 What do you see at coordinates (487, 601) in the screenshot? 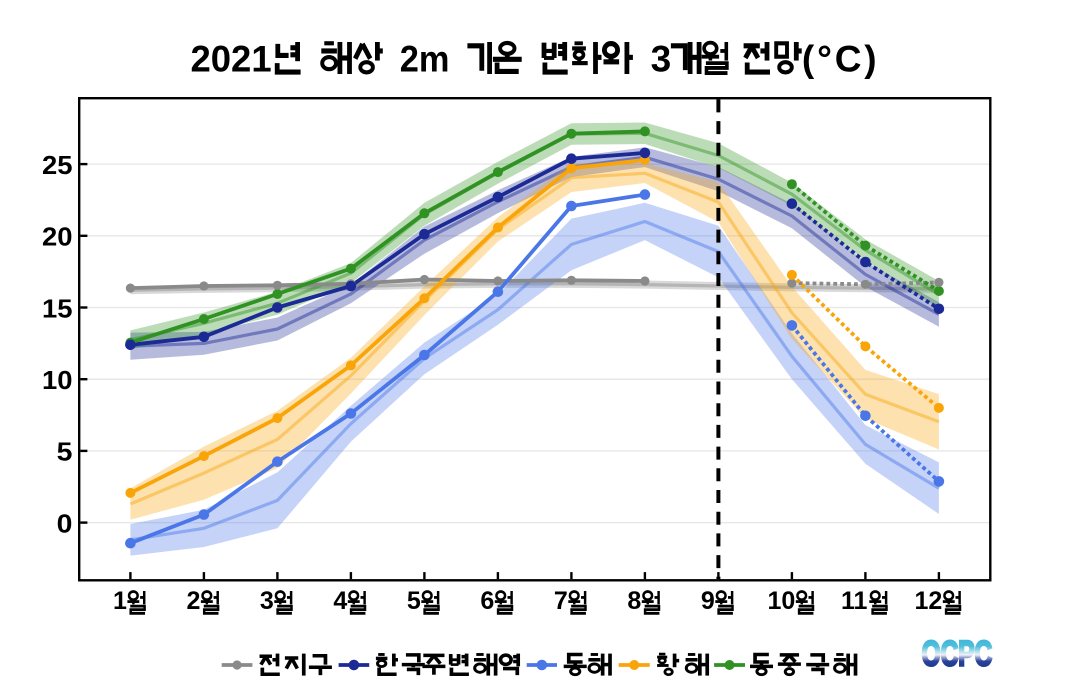
I see `svg-text: 6` at bounding box center [487, 601].